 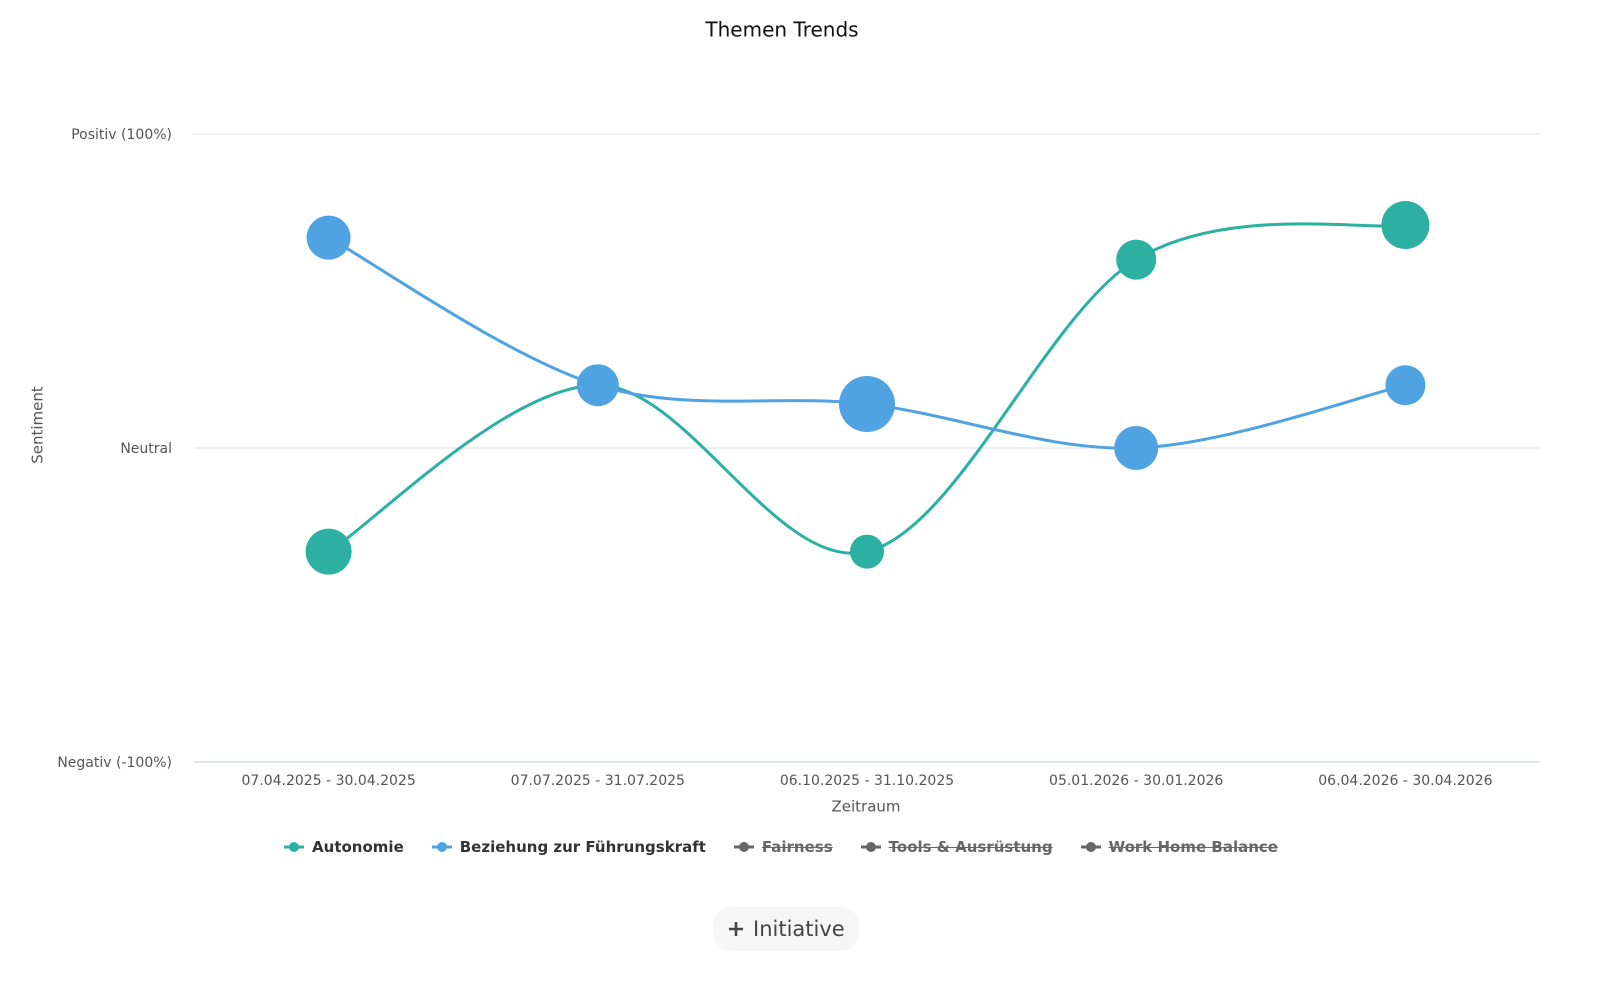 What do you see at coordinates (1405, 781) in the screenshot?
I see `x-tick-label: 06.04.2026 - 30.04.2026` at bounding box center [1405, 781].